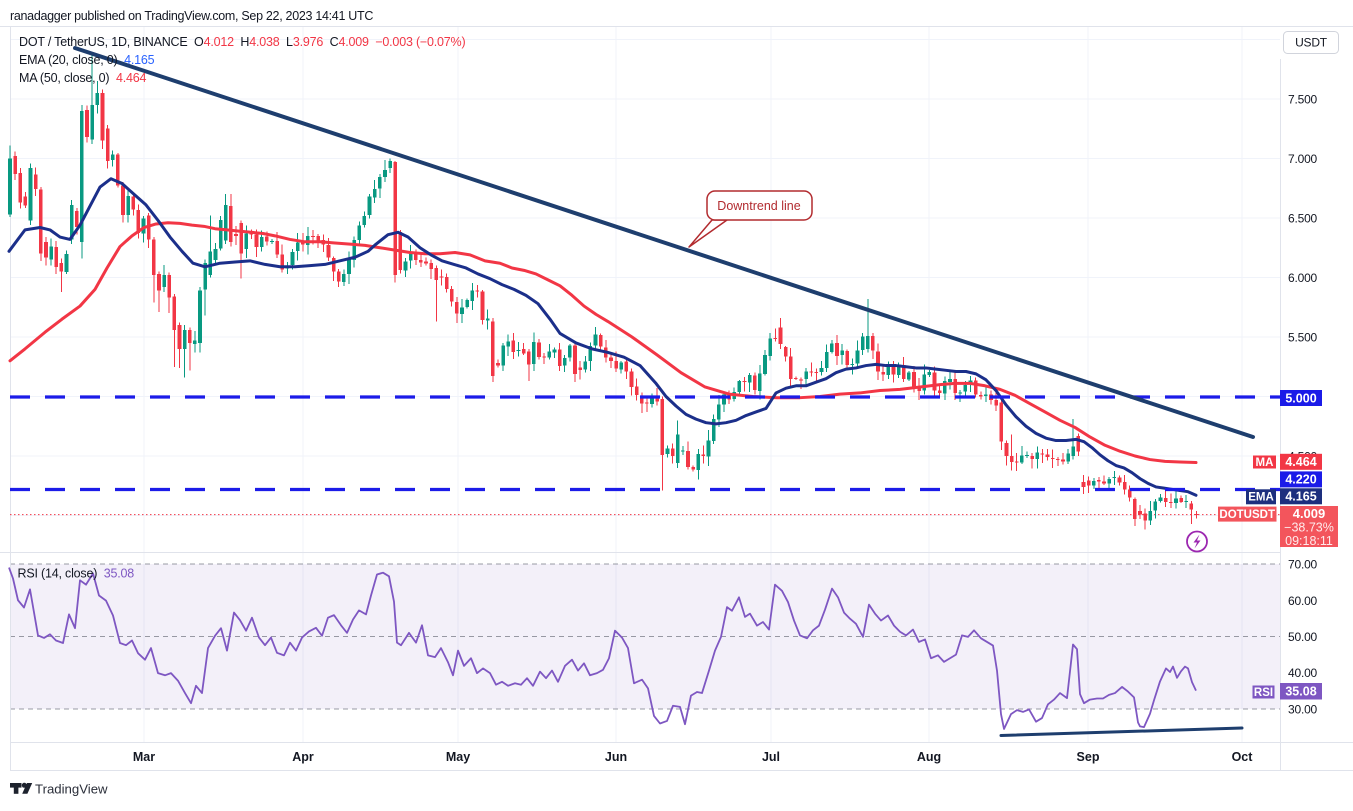 This screenshot has height=811, width=1353. Describe the element at coordinates (1303, 710) in the screenshot. I see `svg-text: 30.00` at that location.